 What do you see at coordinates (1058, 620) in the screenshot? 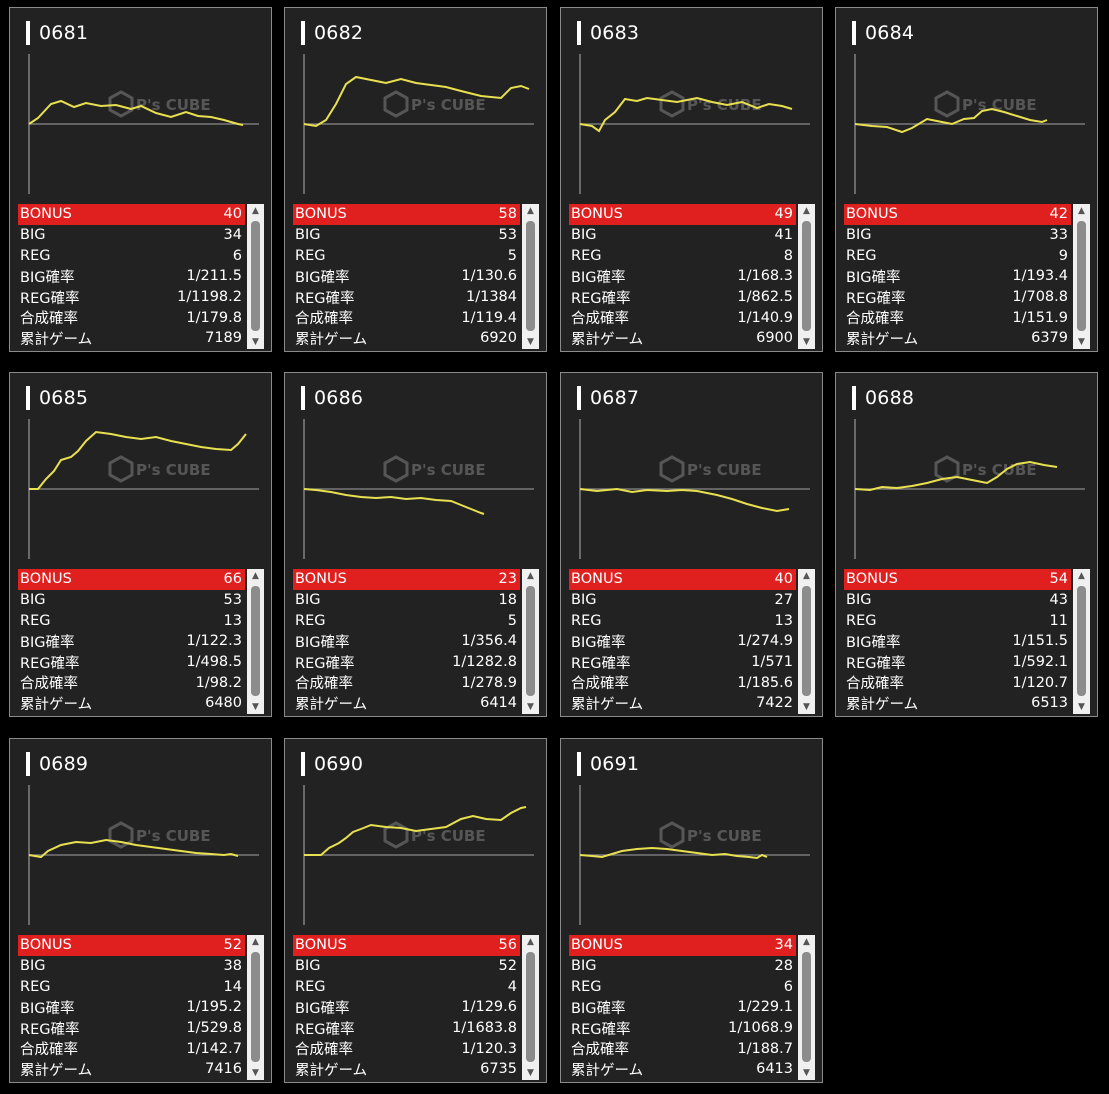
I see `stat-value: 11` at bounding box center [1058, 620].